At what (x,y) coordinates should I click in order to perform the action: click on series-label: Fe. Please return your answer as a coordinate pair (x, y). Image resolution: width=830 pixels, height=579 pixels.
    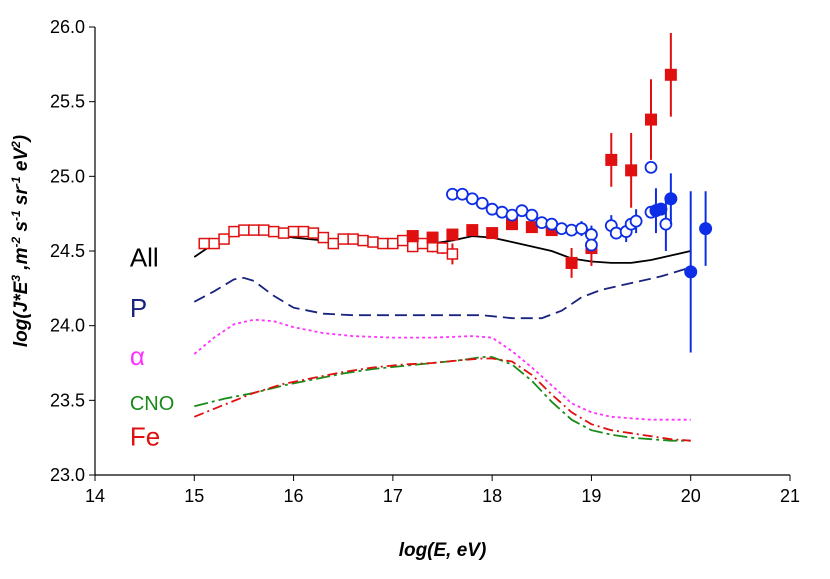
    Looking at the image, I should click on (145, 437).